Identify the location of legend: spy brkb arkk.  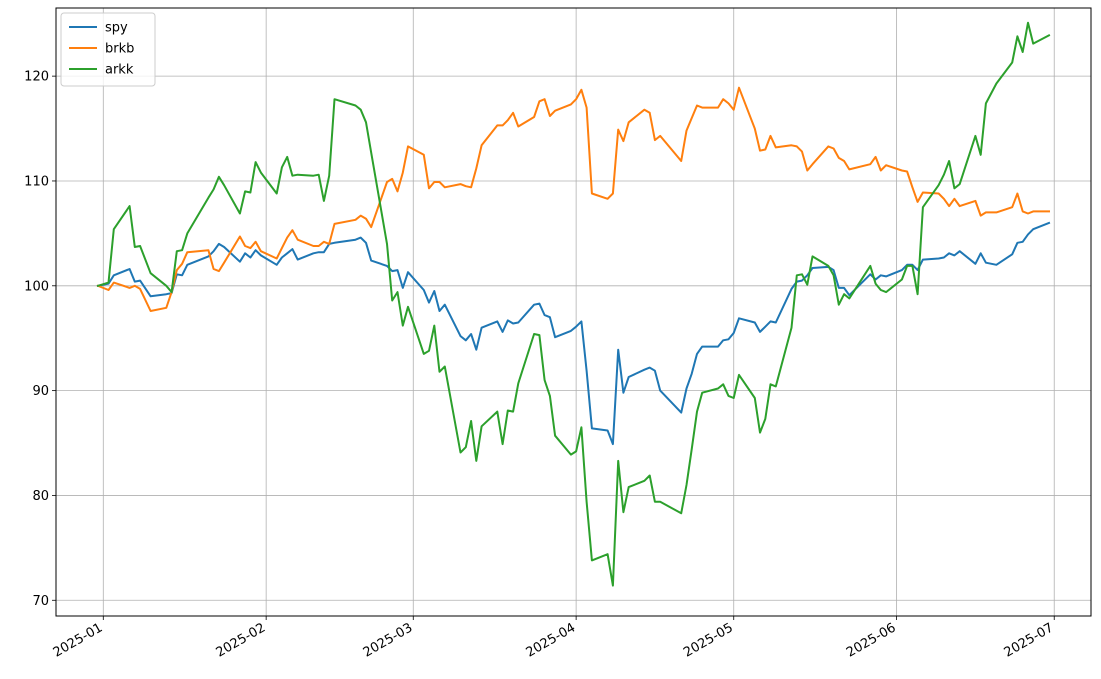
(108, 49).